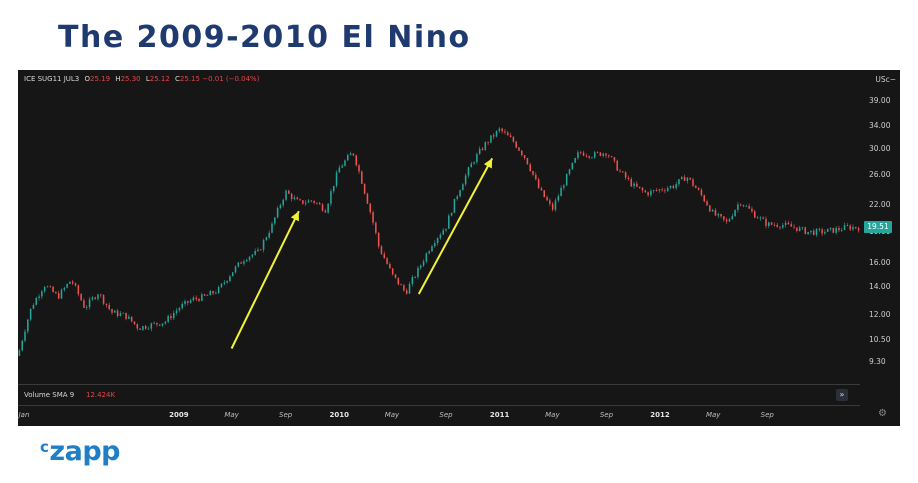 The height and width of the screenshot is (483, 918). I want to click on x-tick-label: 2009, so click(179, 415).